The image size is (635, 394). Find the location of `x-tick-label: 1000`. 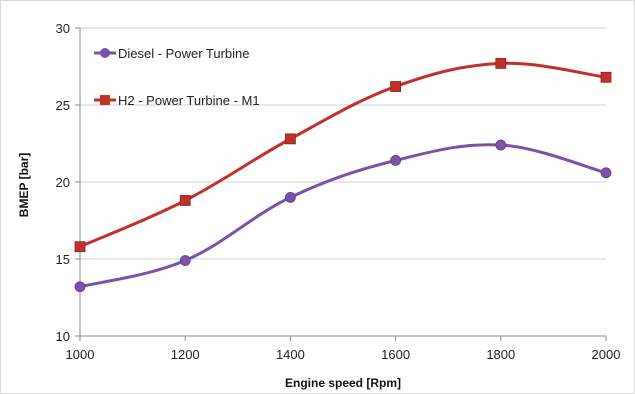

x-tick-label: 1000 is located at coordinates (80, 354).